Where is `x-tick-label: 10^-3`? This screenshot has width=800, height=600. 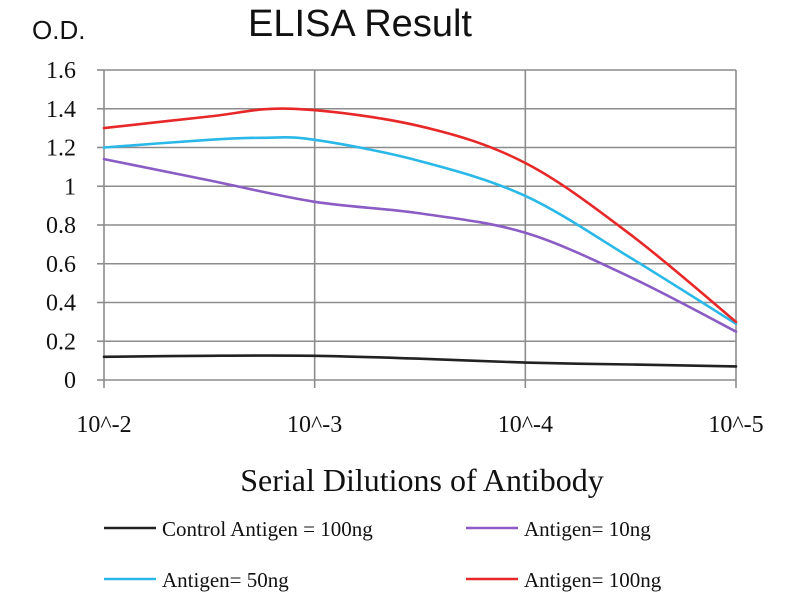 x-tick-label: 10^-3 is located at coordinates (314, 425).